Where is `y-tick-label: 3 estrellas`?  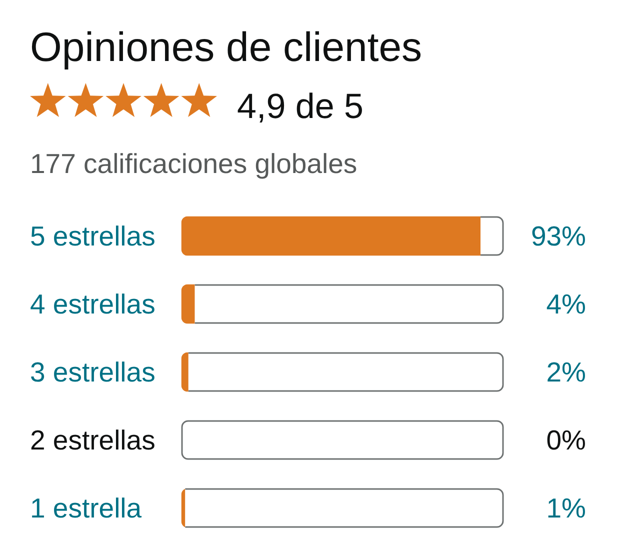
y-tick-label: 3 estrellas is located at coordinates (93, 372).